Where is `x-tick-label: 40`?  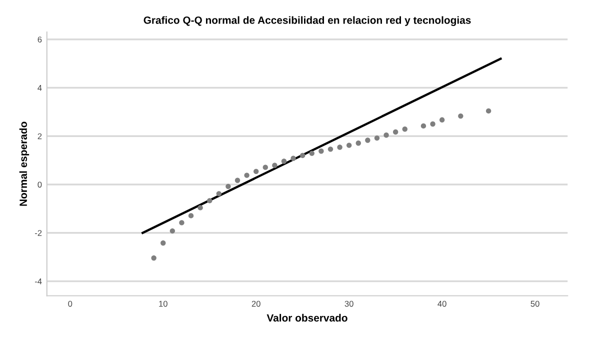 x-tick-label: 40 is located at coordinates (442, 303).